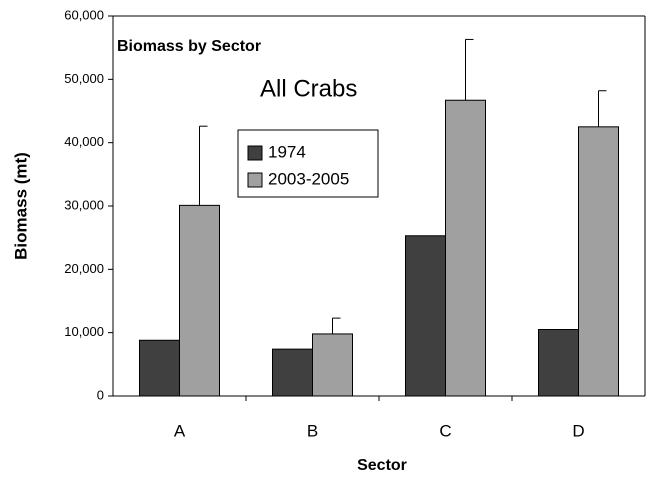  Describe the element at coordinates (84, 14) in the screenshot. I see `y-tick-label: 60,000` at that location.